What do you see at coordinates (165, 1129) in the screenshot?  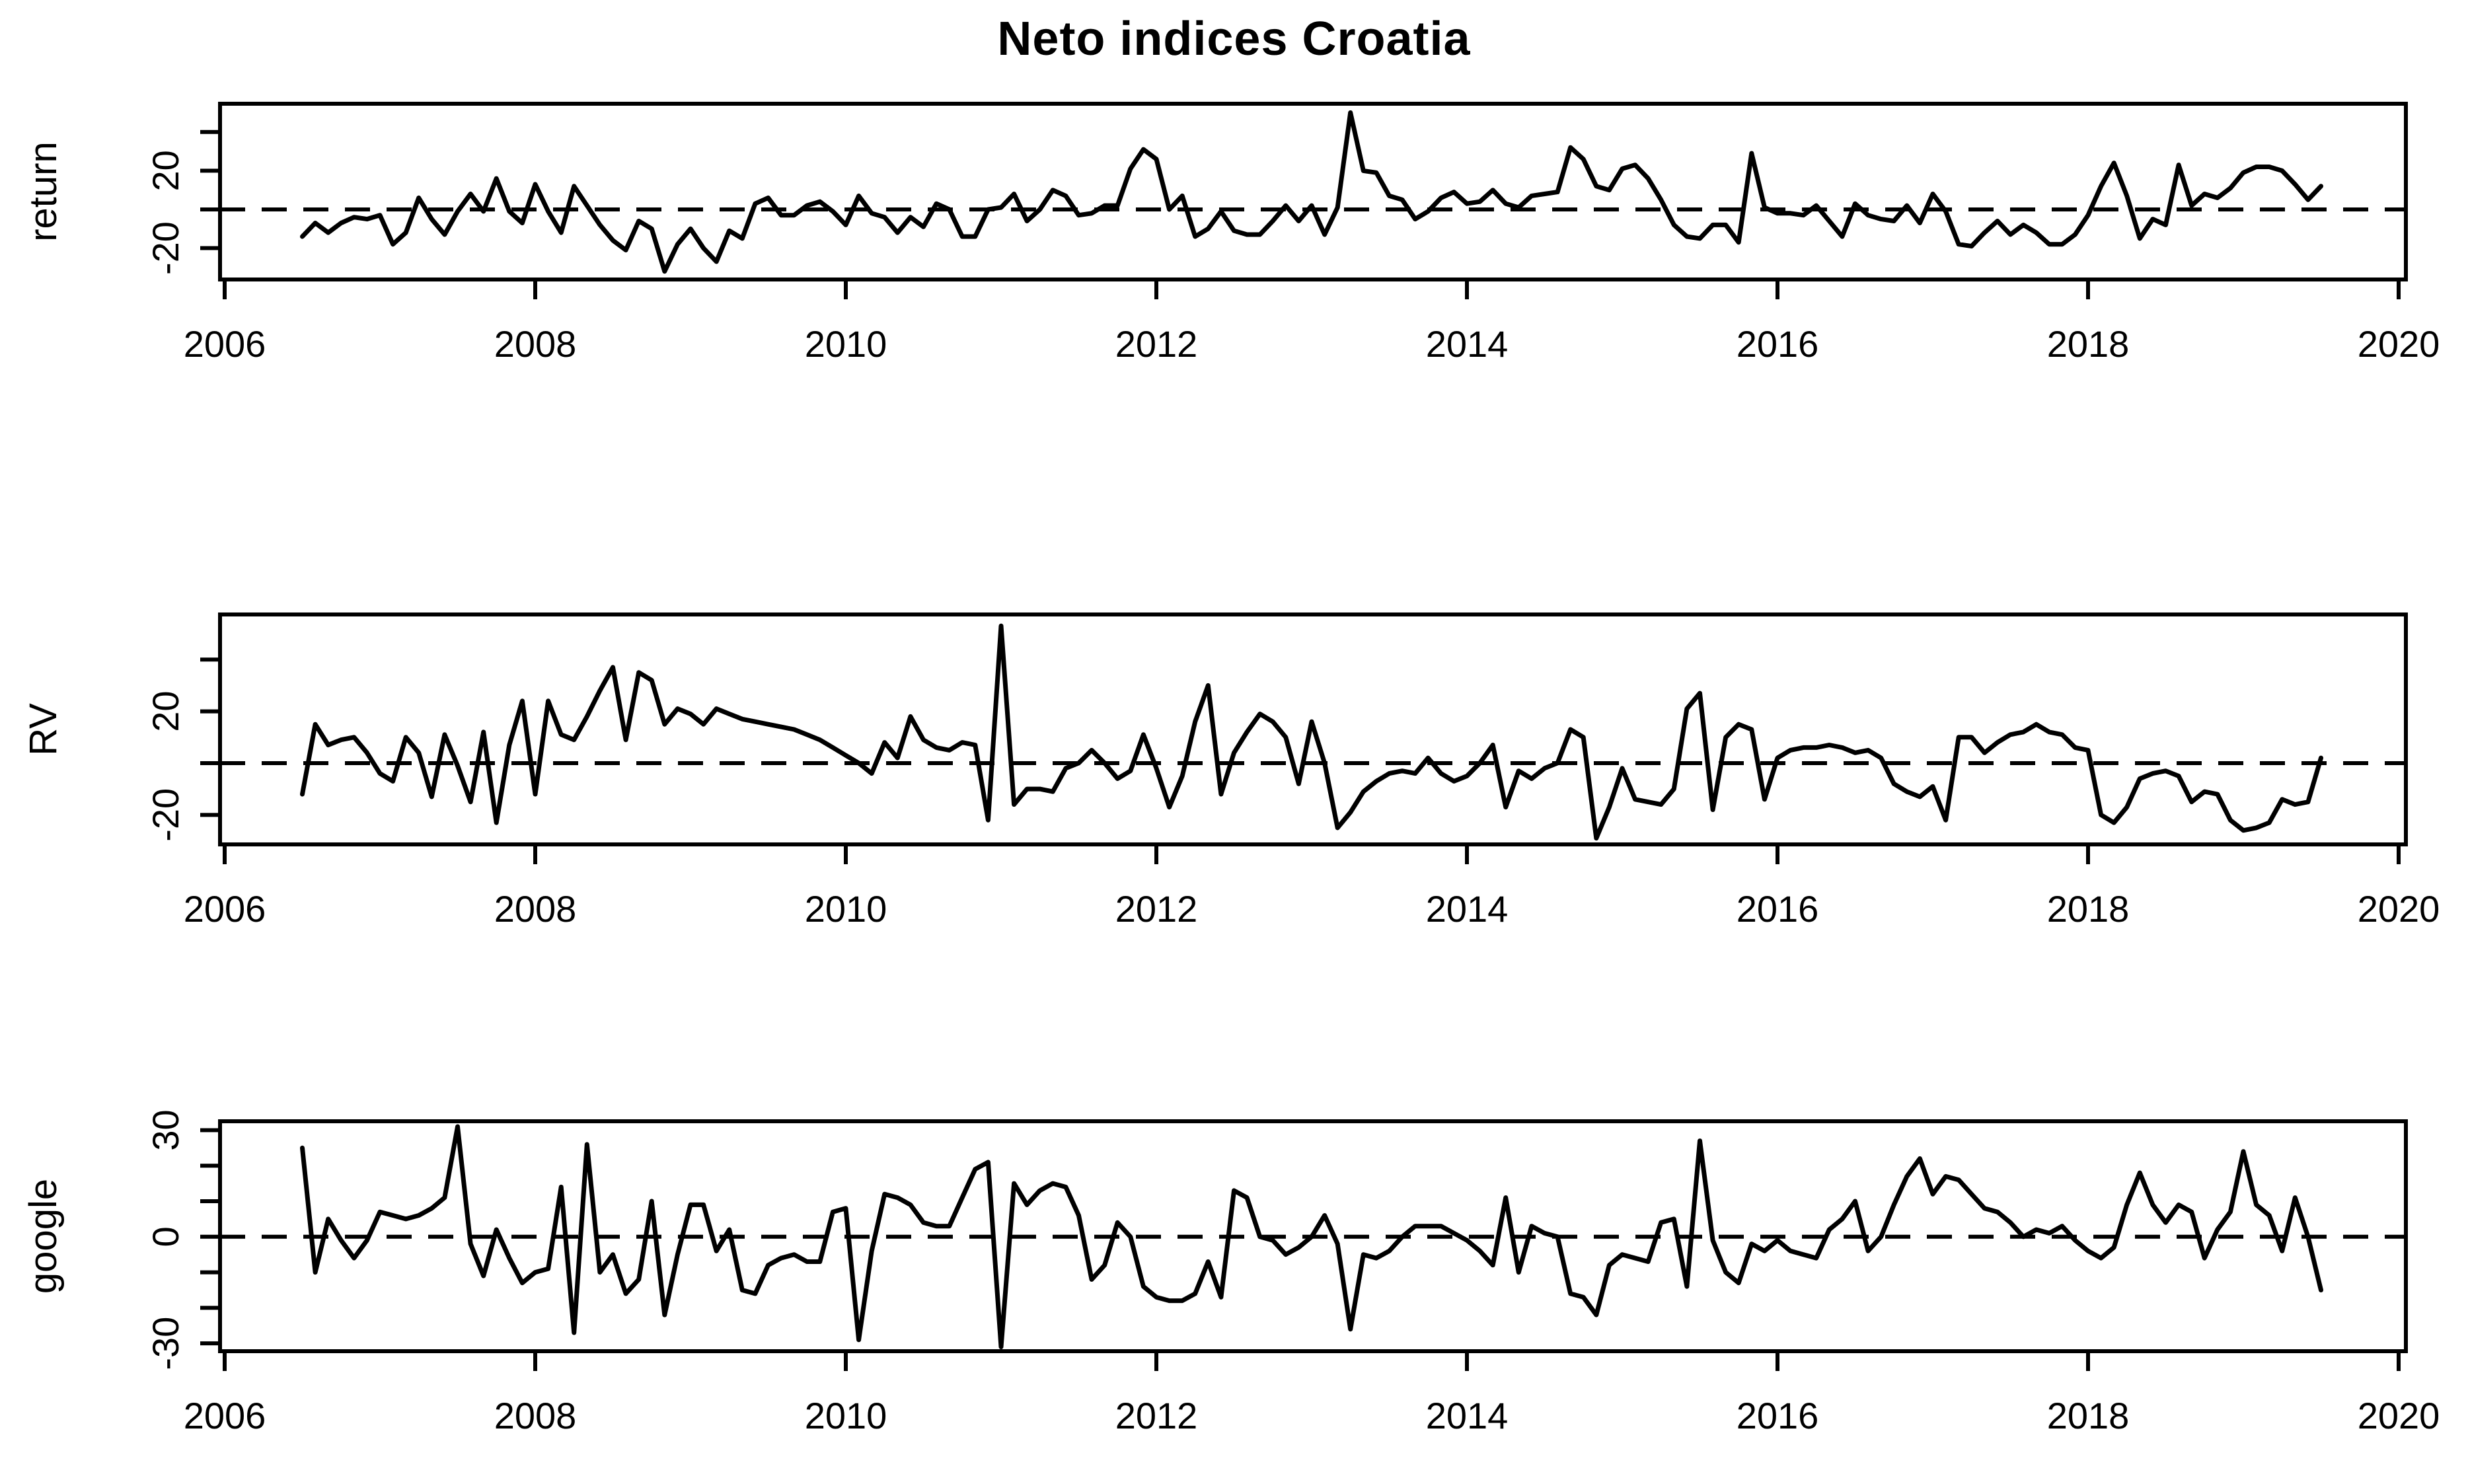 I see `y-axis-tick-label: 30` at bounding box center [165, 1129].